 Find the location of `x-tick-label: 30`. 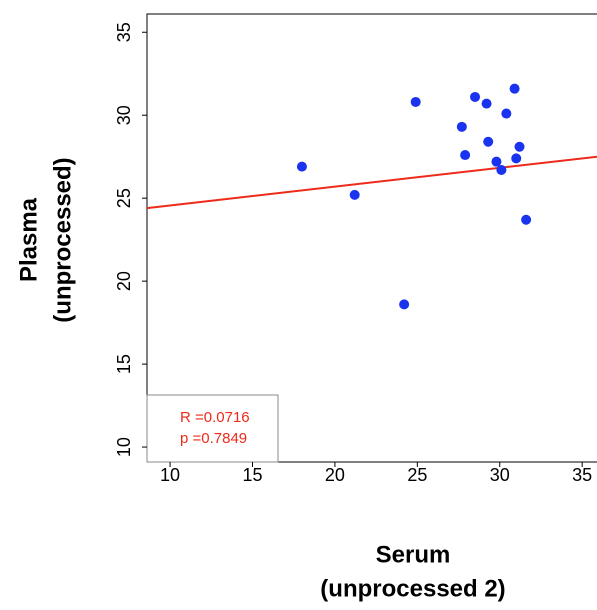

x-tick-label: 30 is located at coordinates (500, 475).